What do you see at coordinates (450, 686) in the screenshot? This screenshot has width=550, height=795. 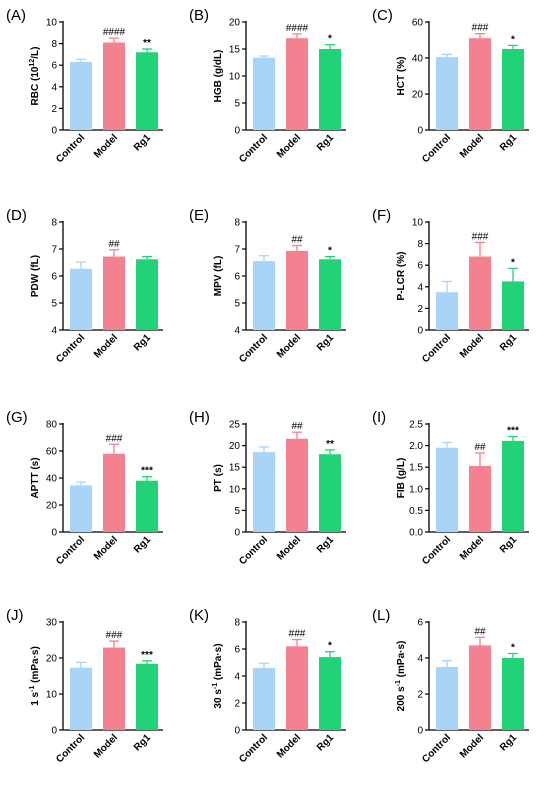 I see `panel-l: (L) 0 2 4 6 200 s-1 (mPa·s) Control ## Model * Rg1` at bounding box center [450, 686].